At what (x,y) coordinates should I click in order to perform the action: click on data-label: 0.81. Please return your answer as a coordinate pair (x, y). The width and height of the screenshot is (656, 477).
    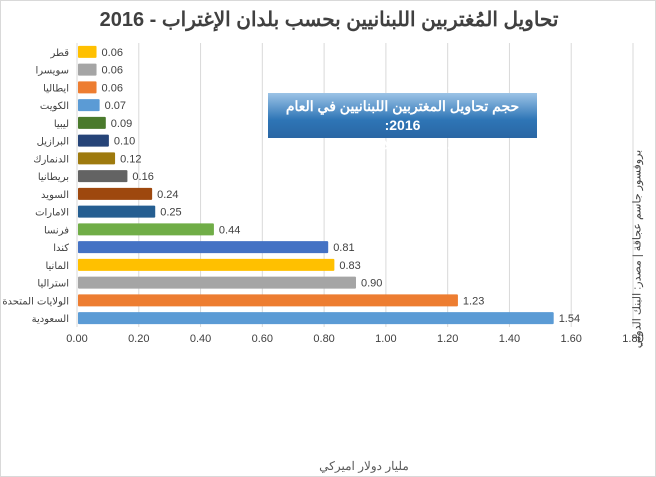
    Looking at the image, I should click on (343, 248).